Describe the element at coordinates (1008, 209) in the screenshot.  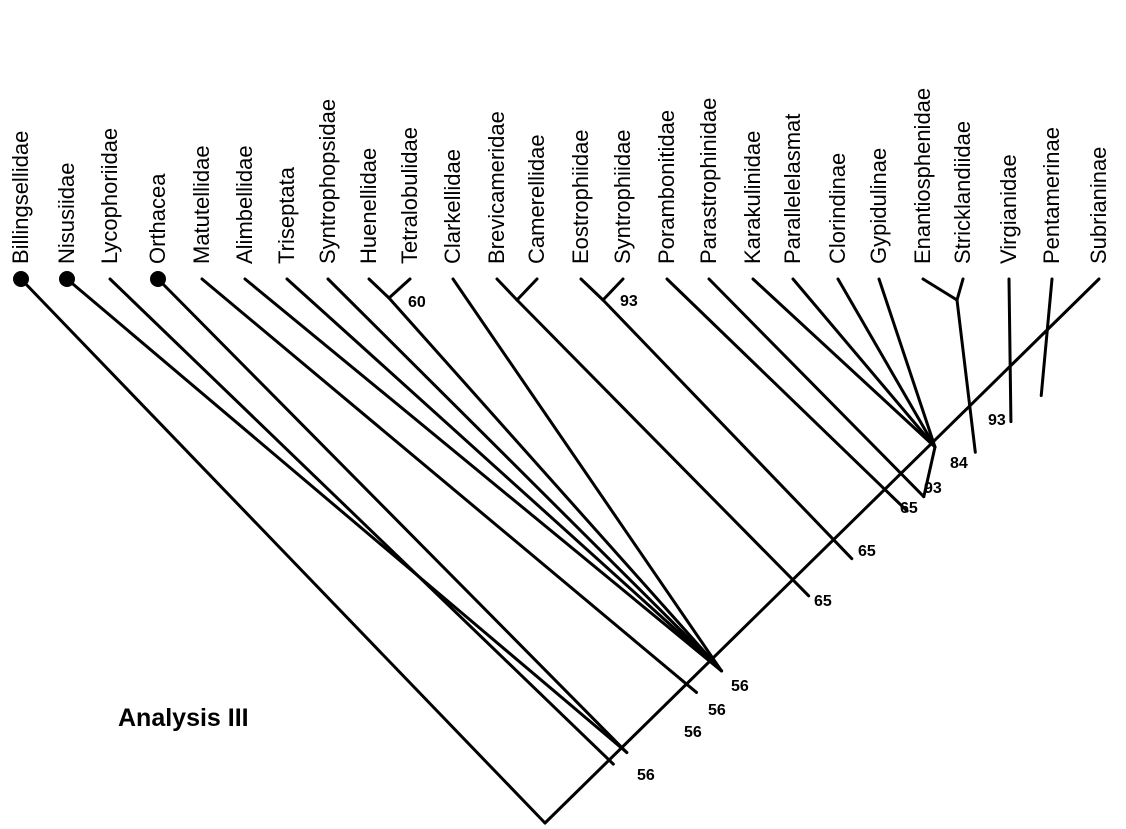
I see `taxon-label: Virgianidae` at that location.